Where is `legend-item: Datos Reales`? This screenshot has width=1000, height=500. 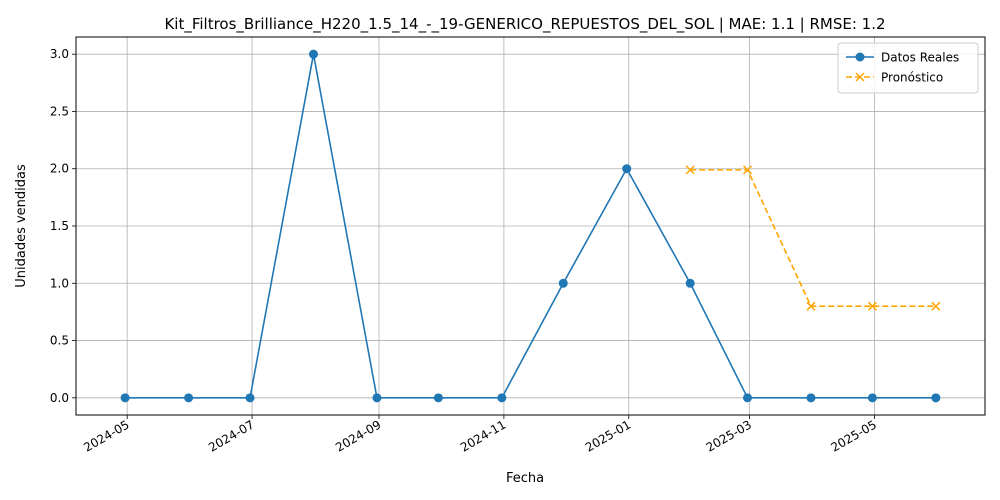 legend-item: Datos Reales is located at coordinates (902, 58).